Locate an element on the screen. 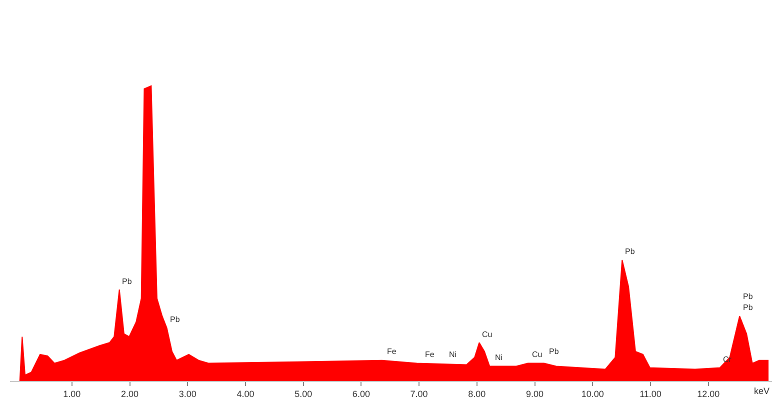 The width and height of the screenshot is (774, 401). x-tick-label: 7.00 is located at coordinates (419, 393).